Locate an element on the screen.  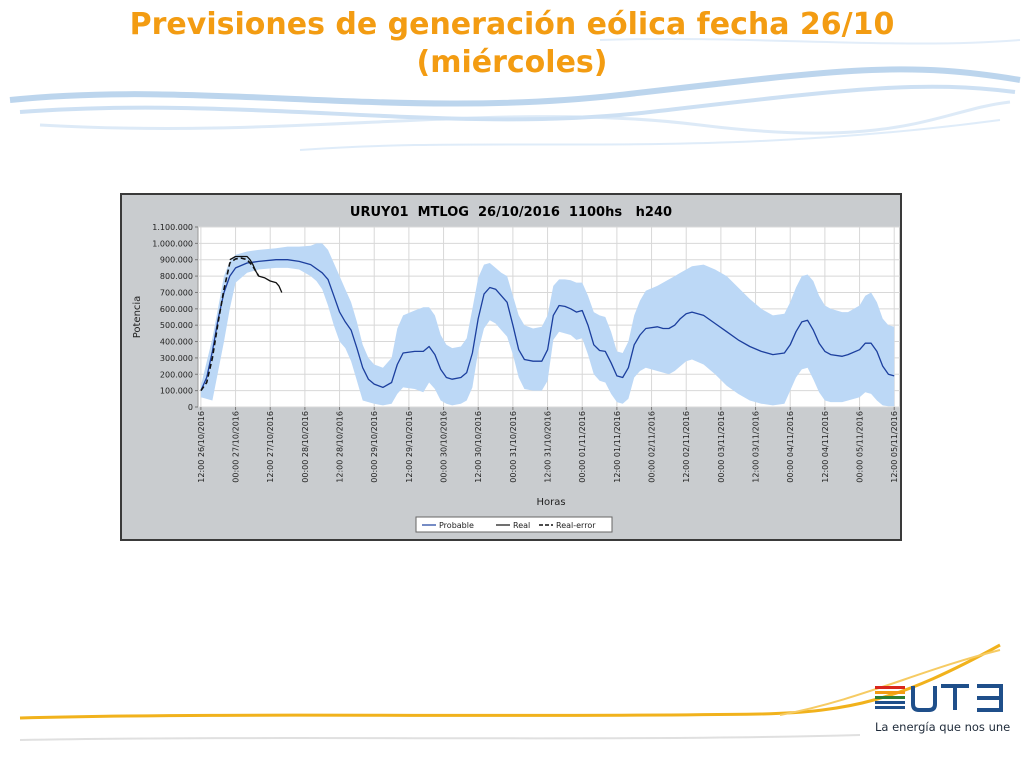
x-tick-label: 00:00 01/11/2016 is located at coordinates (582, 447).